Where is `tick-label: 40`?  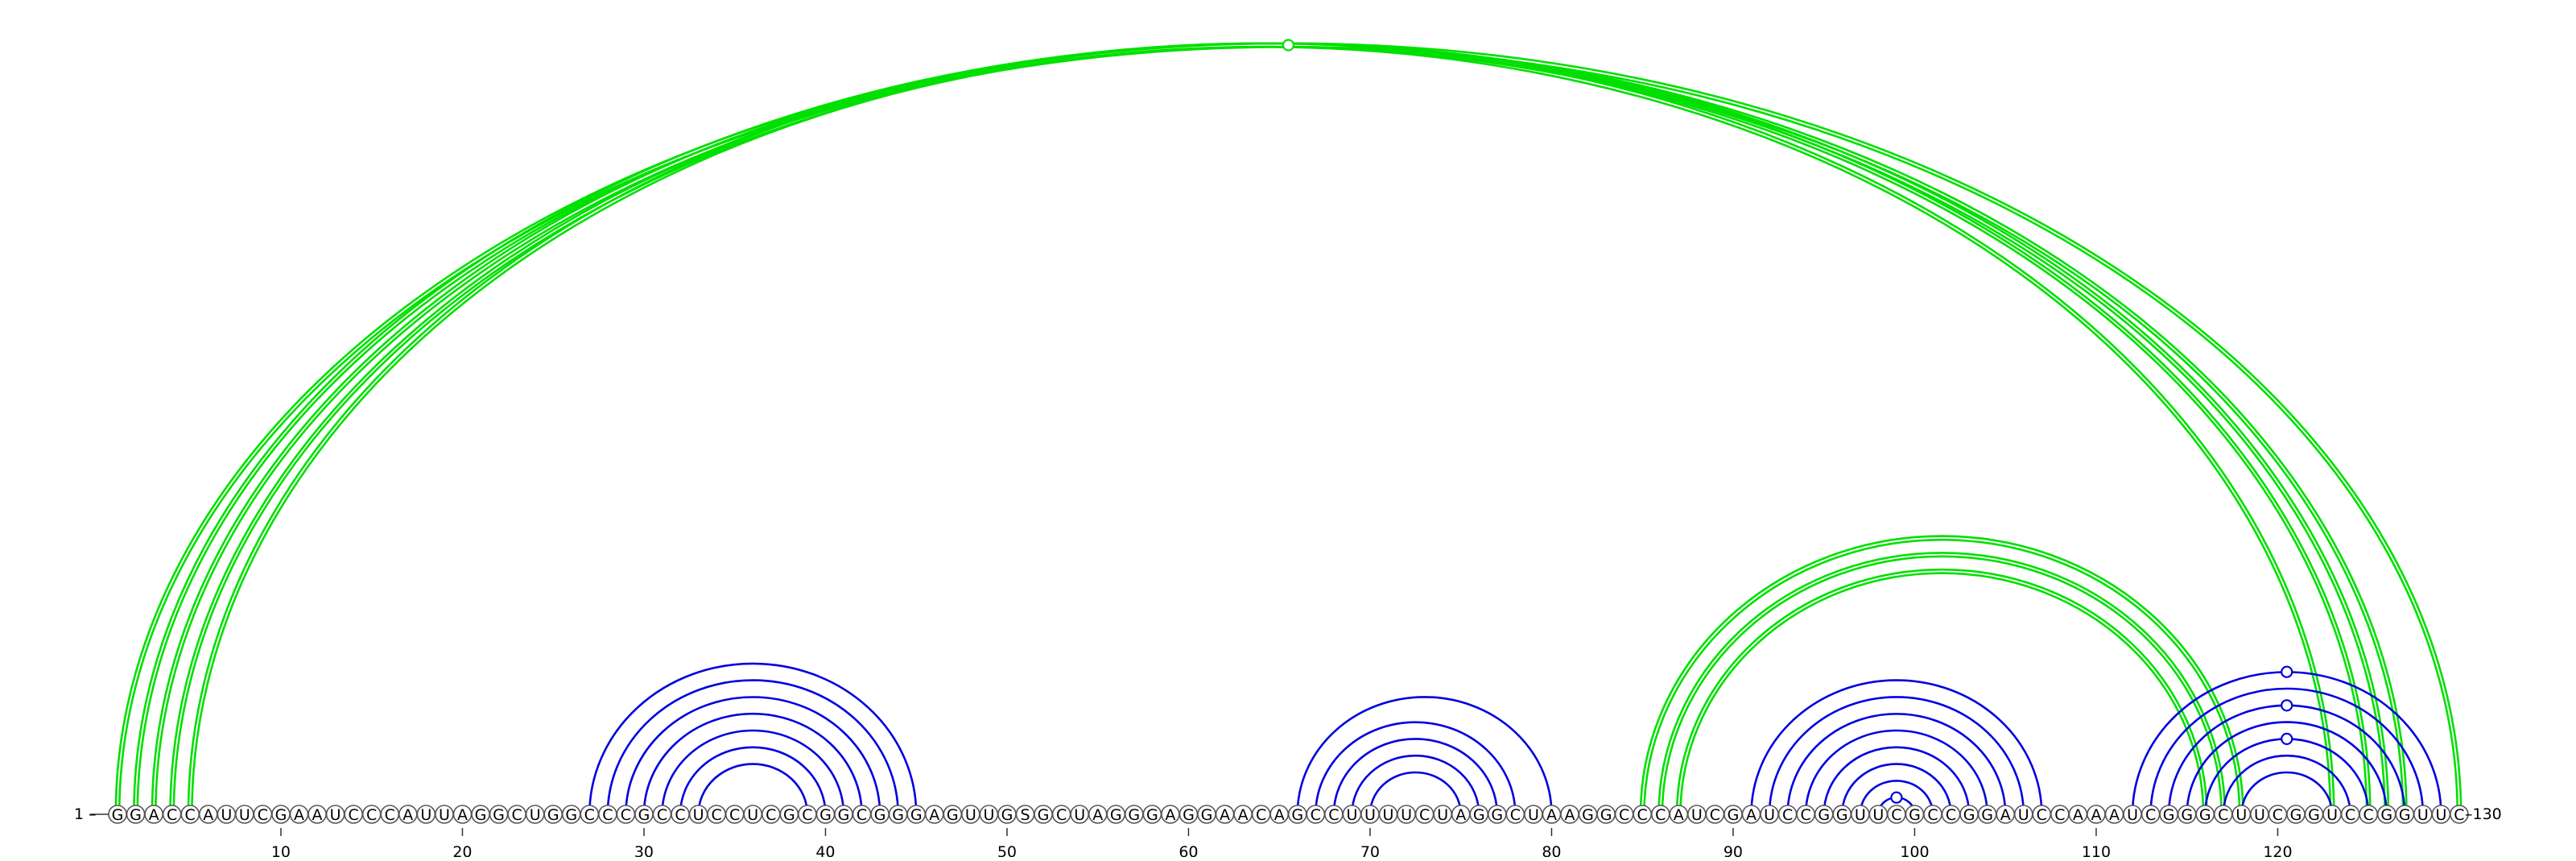
tick-label: 40 is located at coordinates (825, 850).